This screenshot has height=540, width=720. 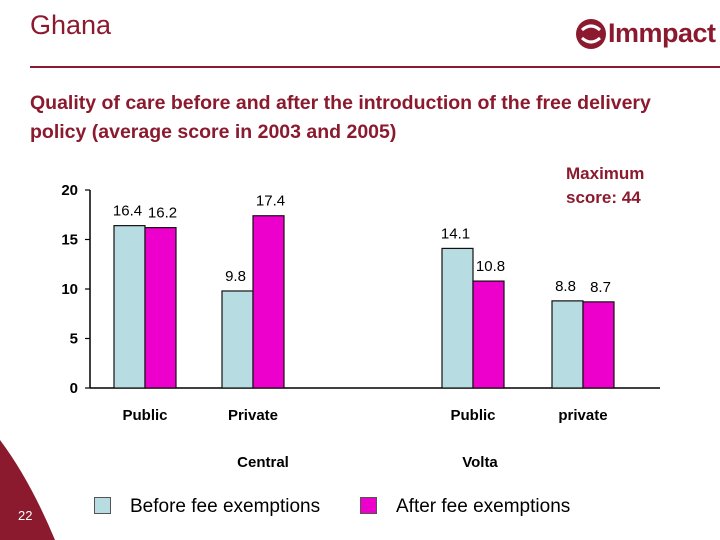 What do you see at coordinates (27, 490) in the screenshot?
I see `corner-decoration` at bounding box center [27, 490].